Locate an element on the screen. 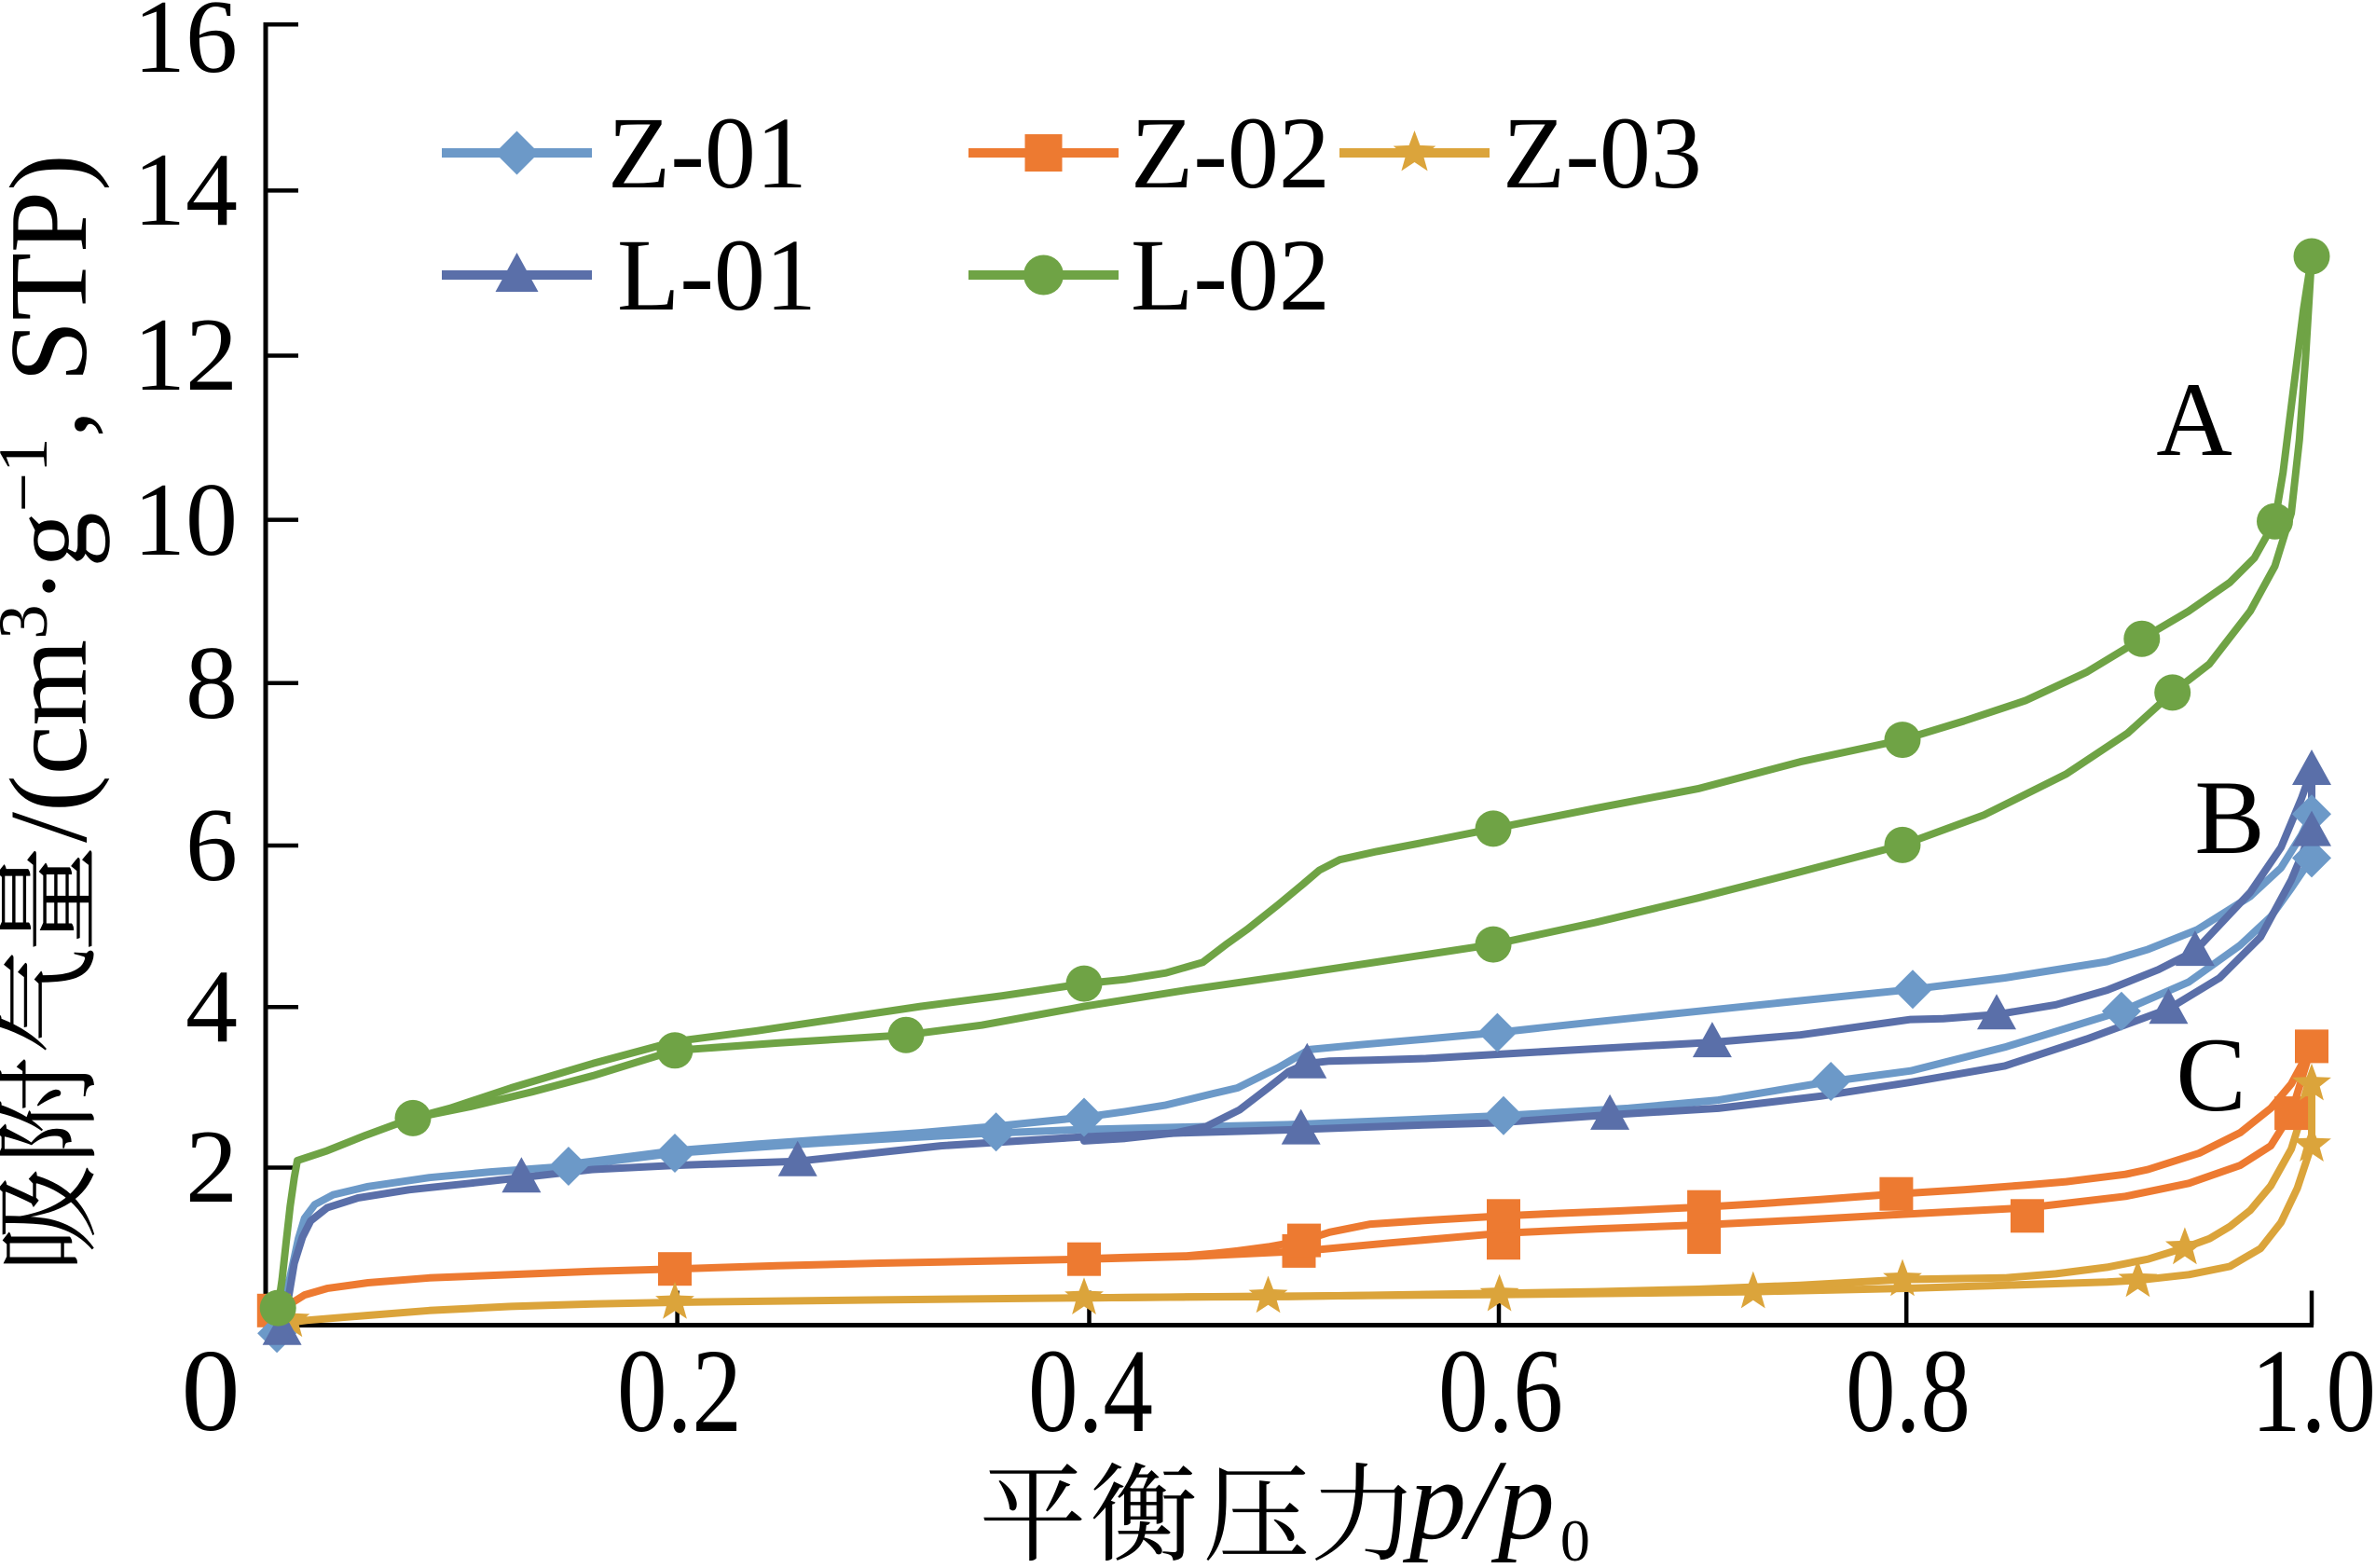 This screenshot has height=1568, width=2376. svg-text: 0.8 is located at coordinates (1908, 1391).